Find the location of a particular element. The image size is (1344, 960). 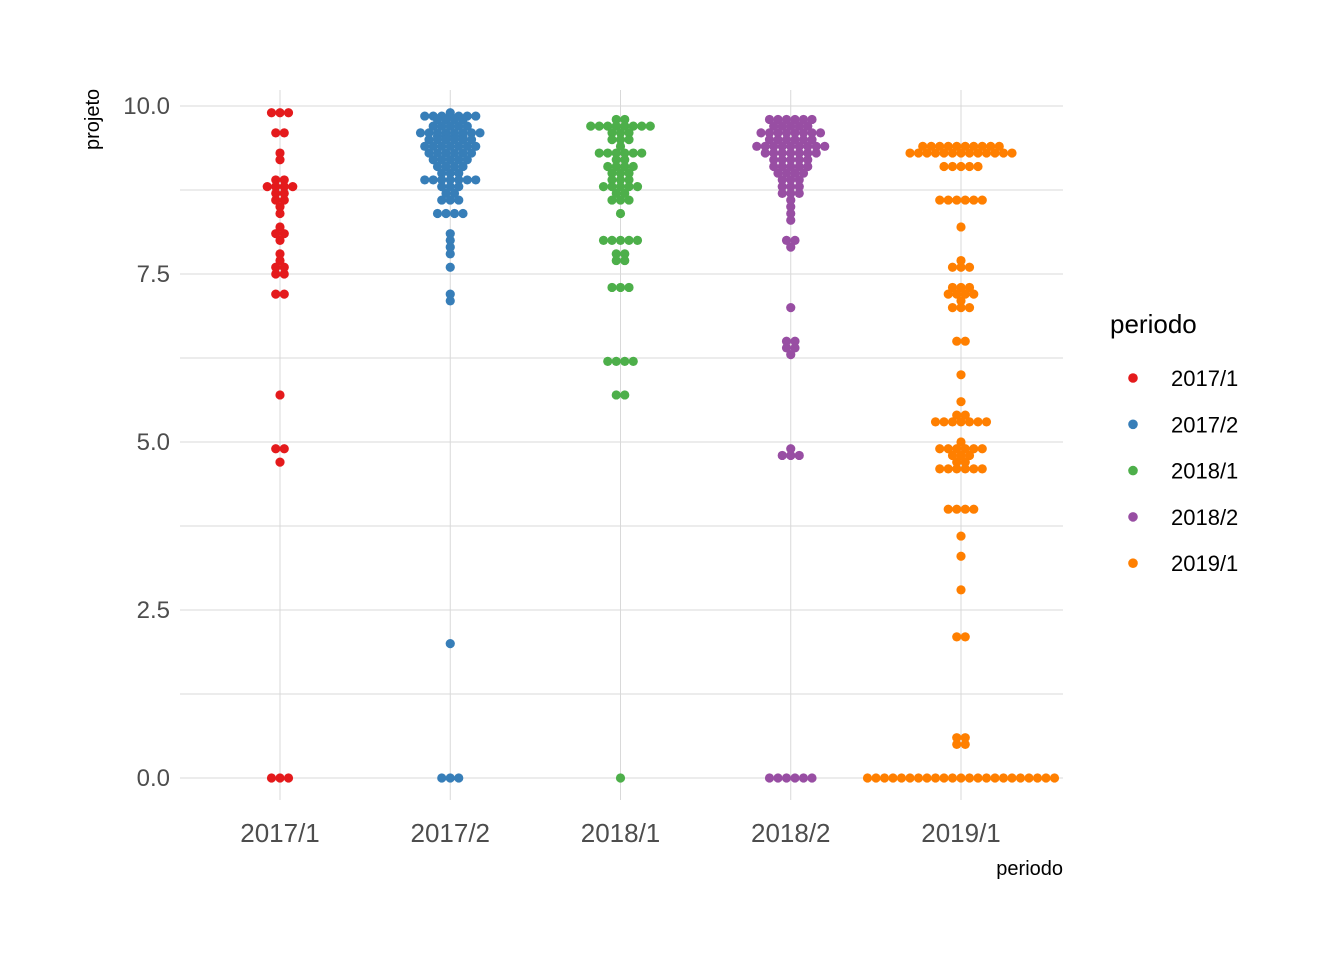

x-tick-label: 2017/1 is located at coordinates (280, 833).